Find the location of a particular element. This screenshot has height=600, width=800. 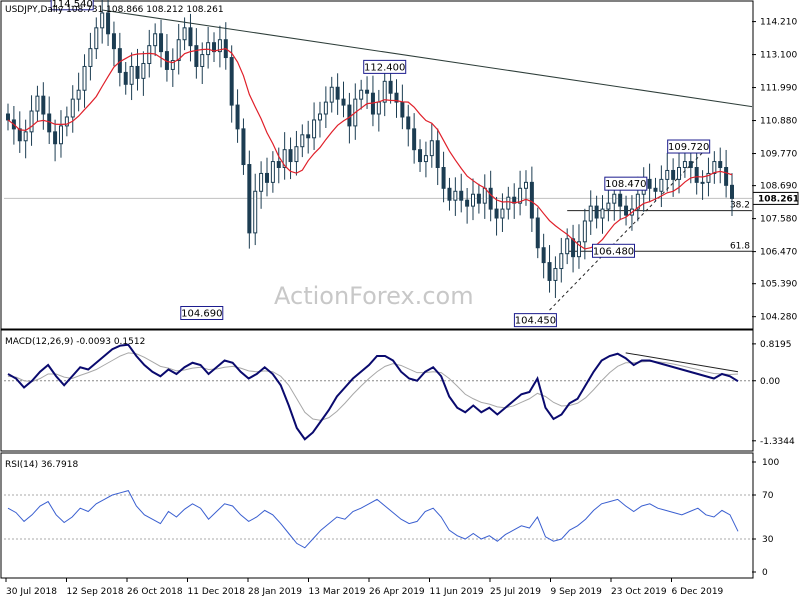

price-axis-label: 114.210 is located at coordinates (778, 23).